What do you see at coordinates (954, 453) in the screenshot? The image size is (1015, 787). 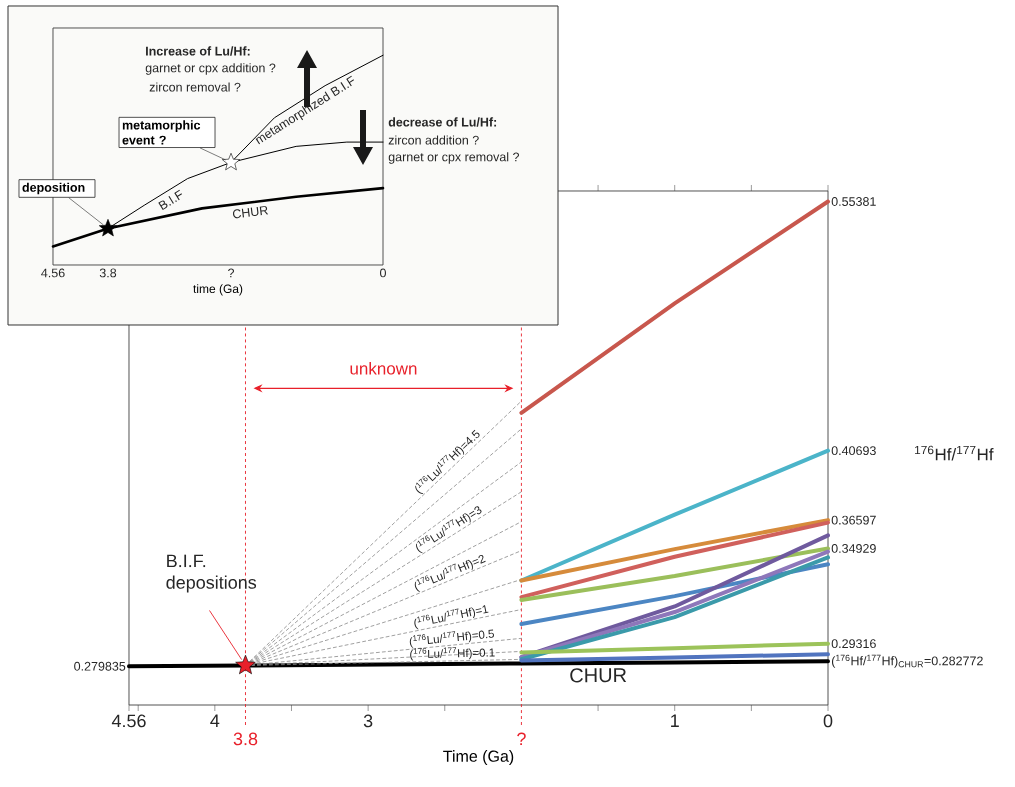 I see `y-axis-title: $^{176}$Hf/$^{177}$Hf` at bounding box center [954, 453].